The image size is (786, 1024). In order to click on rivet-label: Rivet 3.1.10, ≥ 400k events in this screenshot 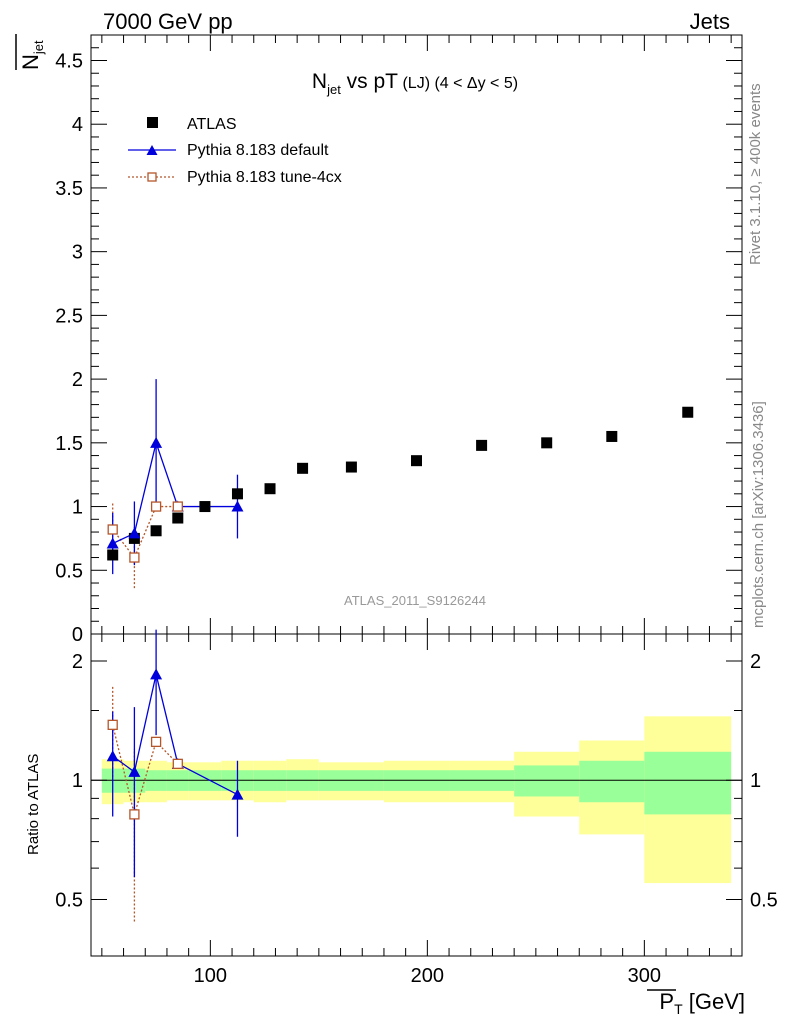, I will do `click(755, 174)`.